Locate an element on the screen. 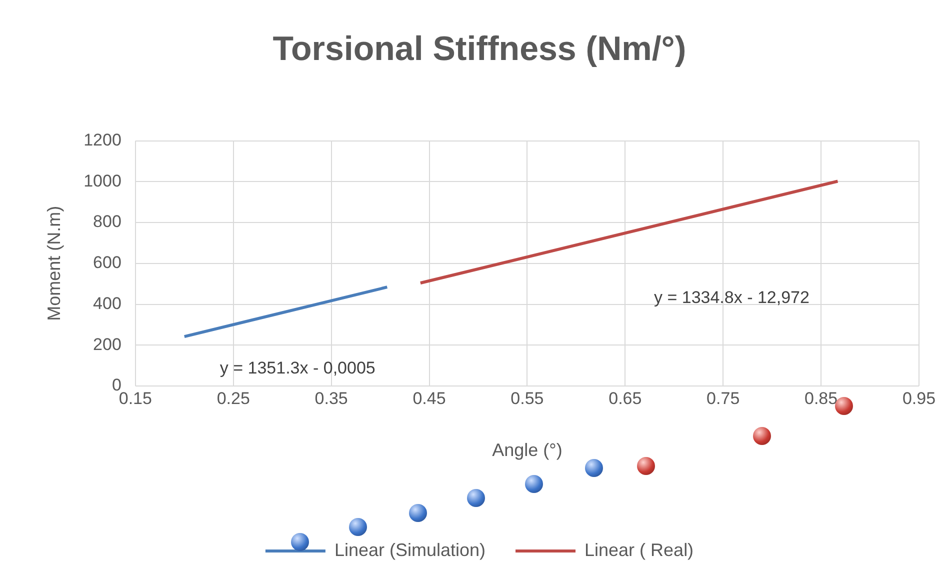  y-tick-label: 400 is located at coordinates (107, 303).